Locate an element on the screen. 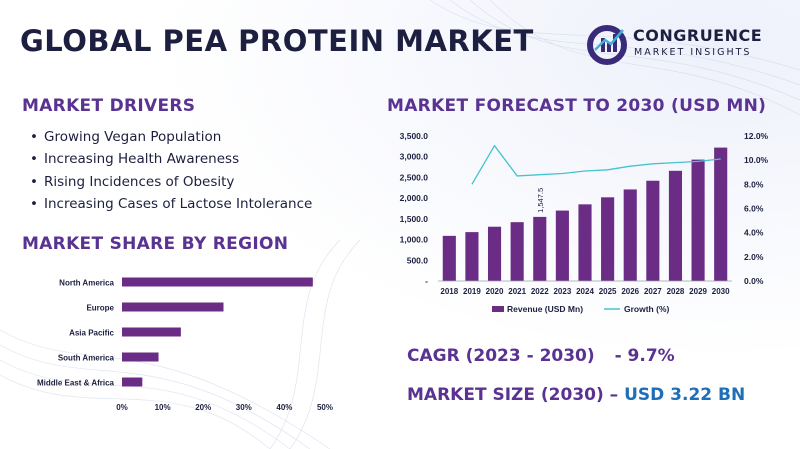 This screenshot has width=800, height=449. y-left-tick-label: 3,500.0 is located at coordinates (414, 136).